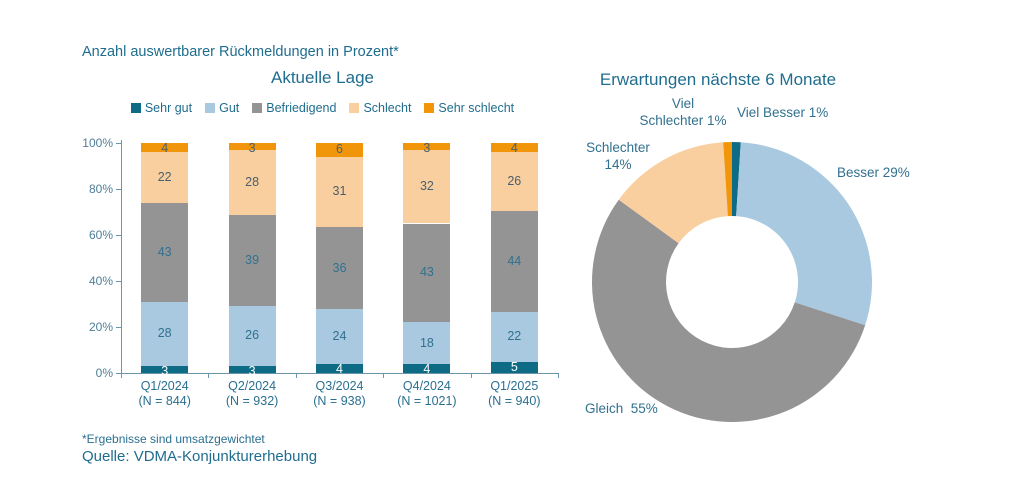  Describe the element at coordinates (100, 189) in the screenshot. I see `y-tick-label: 80%` at that location.